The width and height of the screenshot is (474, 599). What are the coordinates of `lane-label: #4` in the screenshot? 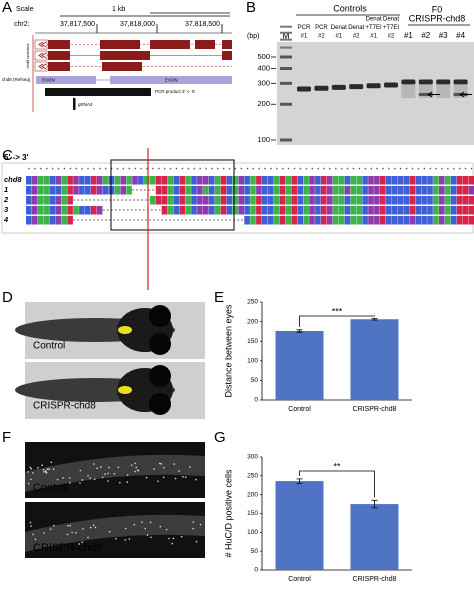 It's located at (460, 35).